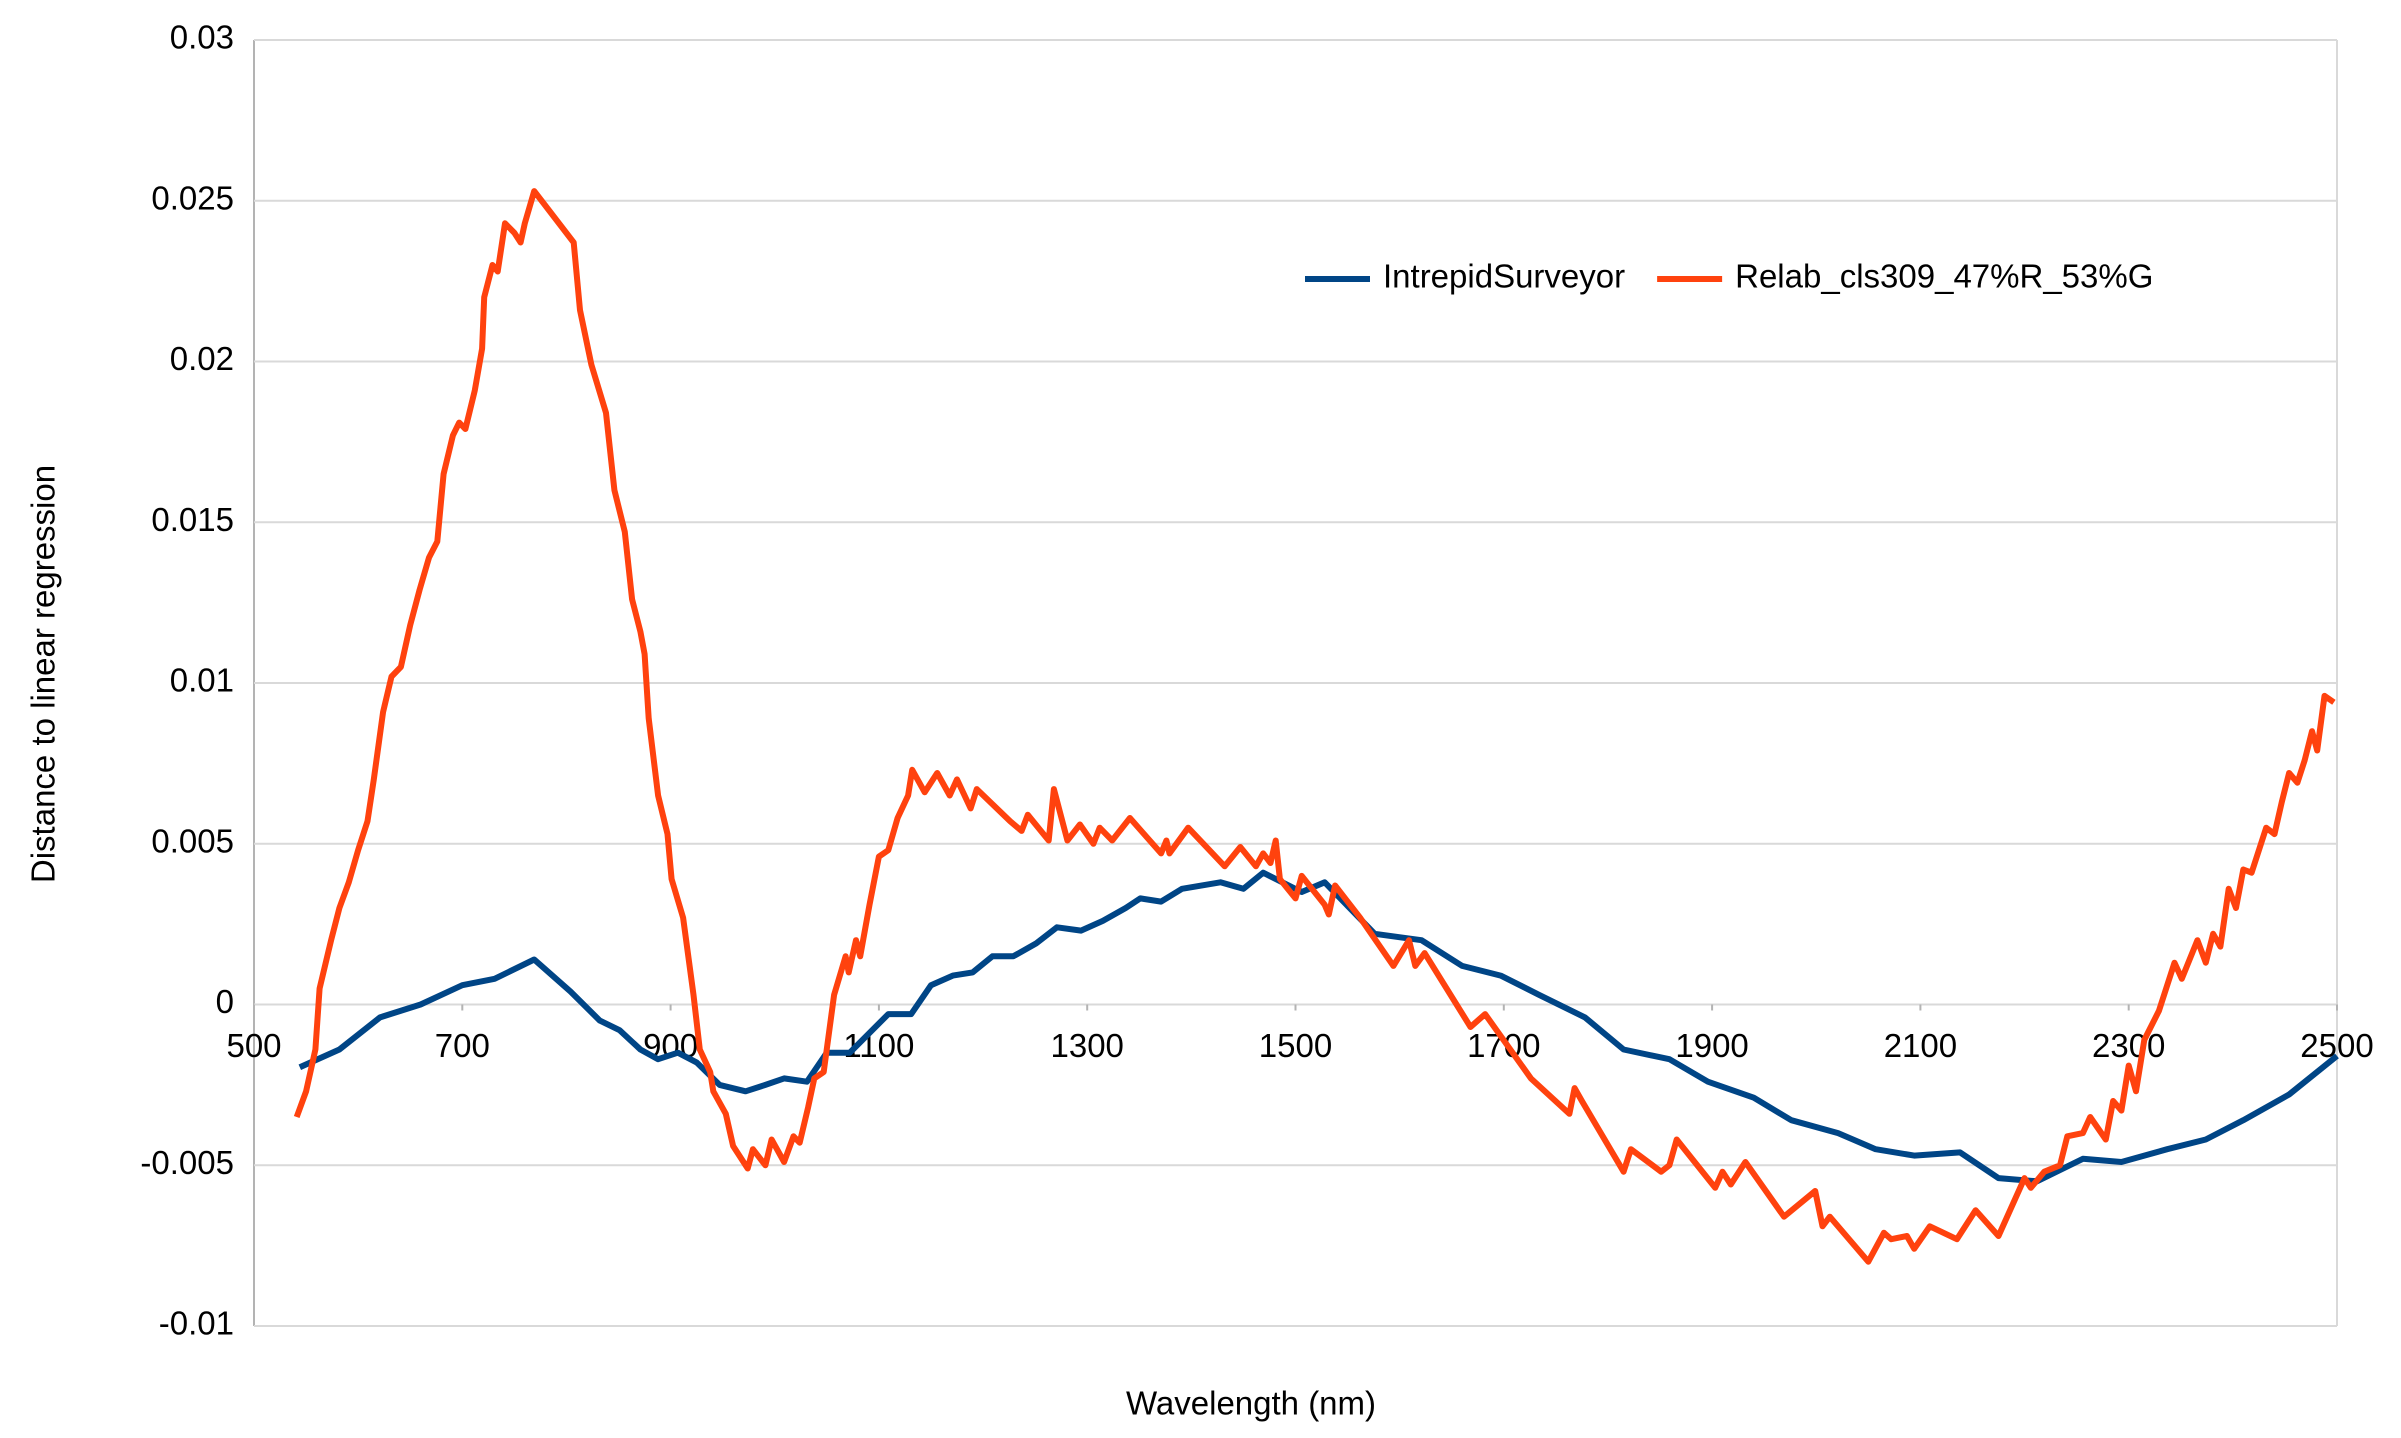 The image size is (2401, 1438). What do you see at coordinates (43, 674) in the screenshot?
I see `y-axis-title: Distance to linear regression` at bounding box center [43, 674].